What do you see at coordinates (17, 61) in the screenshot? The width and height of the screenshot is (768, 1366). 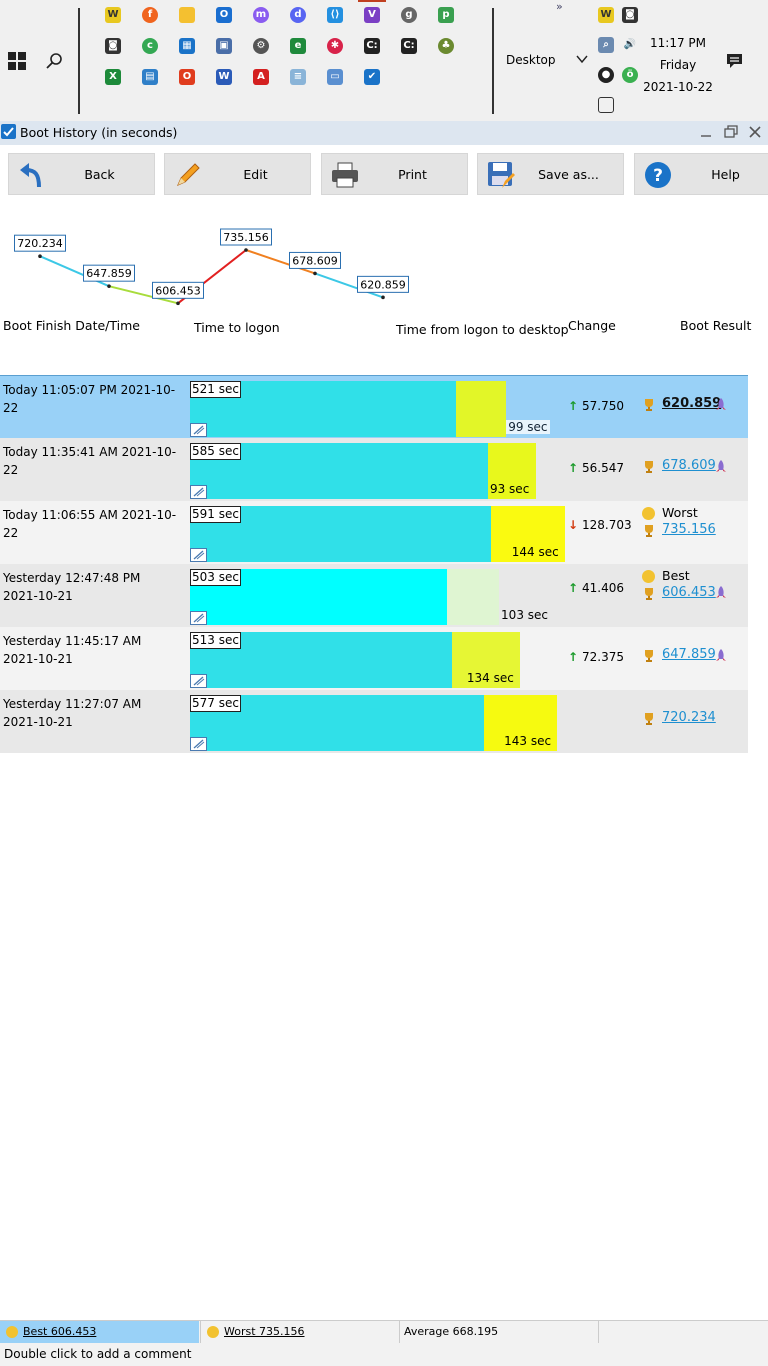 I see `windows-start-icon` at bounding box center [17, 61].